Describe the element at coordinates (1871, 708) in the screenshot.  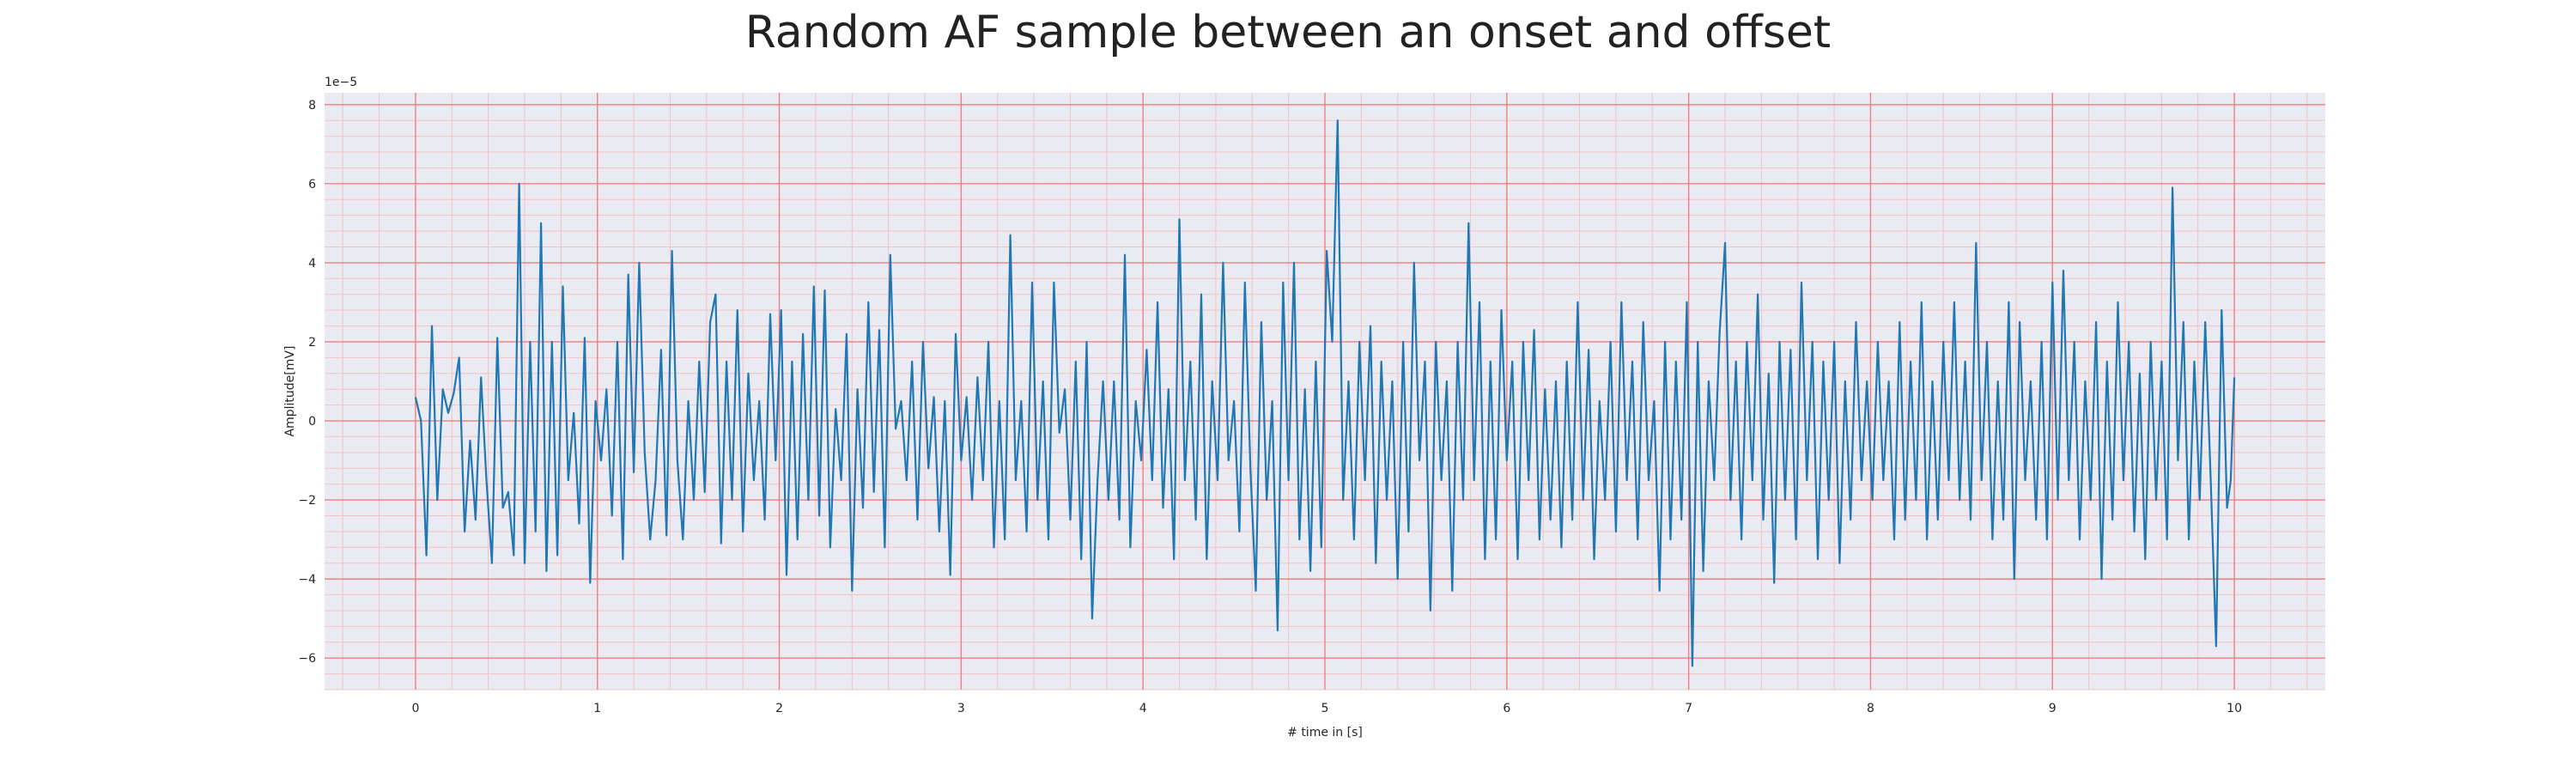
I see `x-tick-label: 8` at that location.